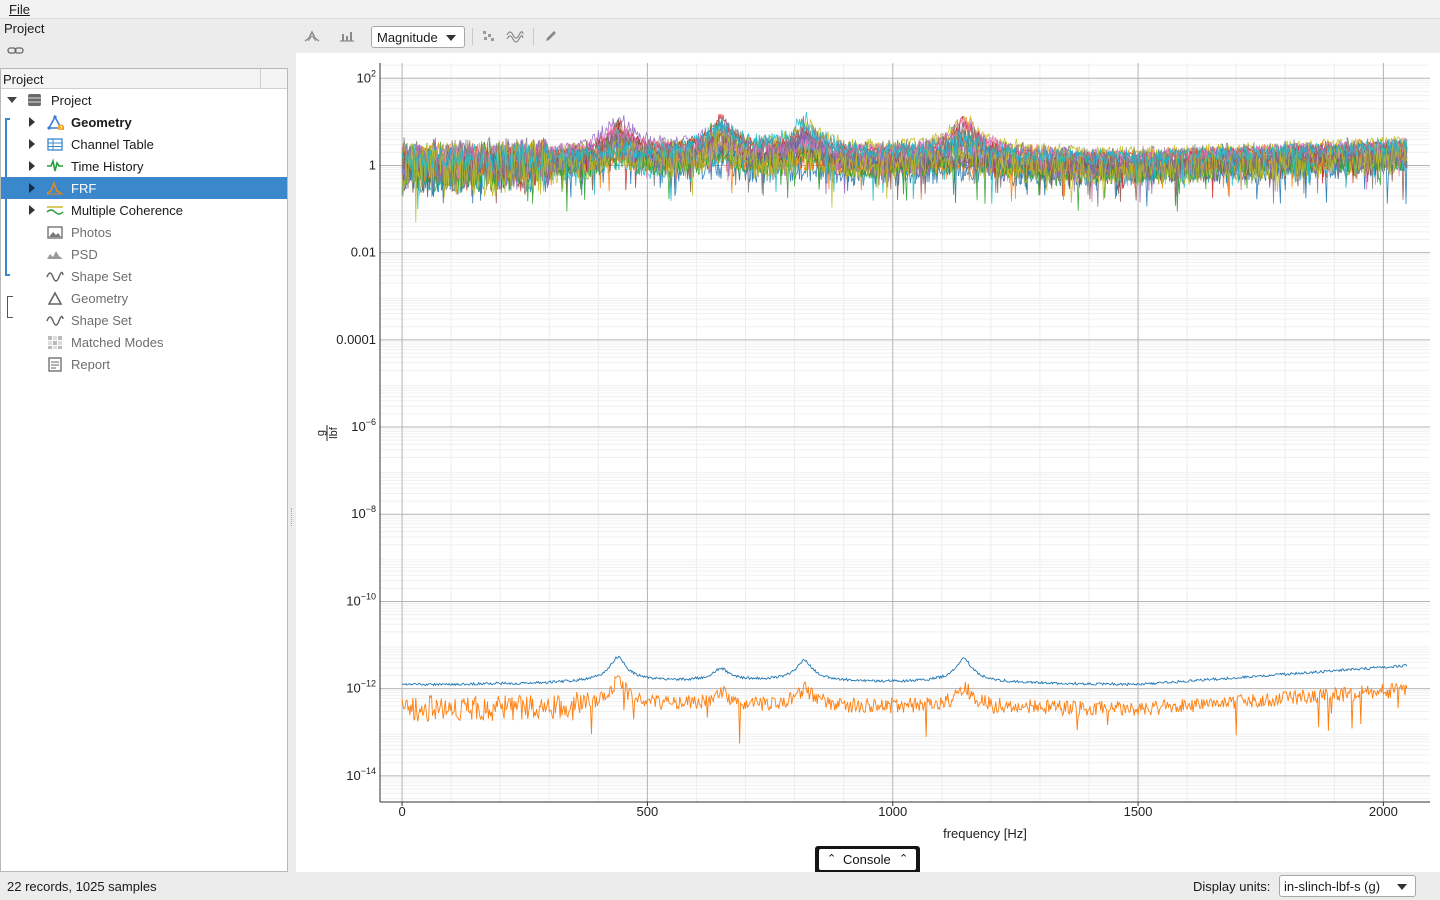 Image resolution: width=1440 pixels, height=900 pixels. What do you see at coordinates (144, 188) in the screenshot?
I see `tree-item-frf: FRF` at bounding box center [144, 188].